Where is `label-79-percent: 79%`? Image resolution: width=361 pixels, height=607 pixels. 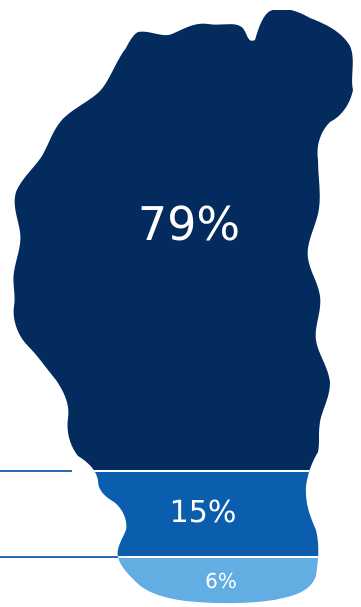 label-79-percent: 79% is located at coordinates (189, 224).